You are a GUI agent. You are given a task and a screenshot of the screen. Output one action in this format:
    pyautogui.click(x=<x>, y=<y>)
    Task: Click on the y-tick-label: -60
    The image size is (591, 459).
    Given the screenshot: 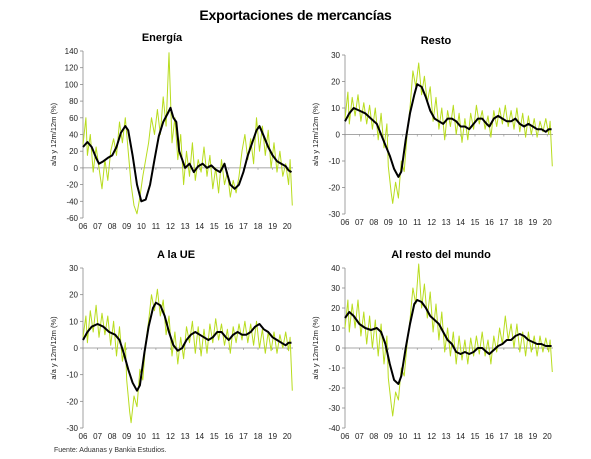 What is the action you would take?
    pyautogui.click(x=72, y=218)
    